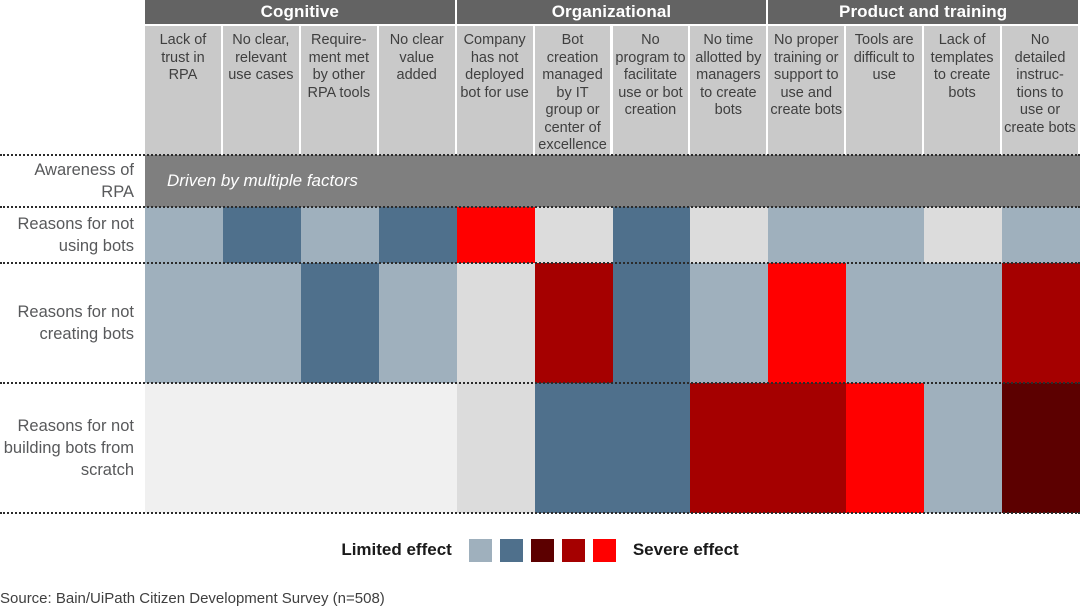  I want to click on column-group-organizational: Organizational, so click(611, 12).